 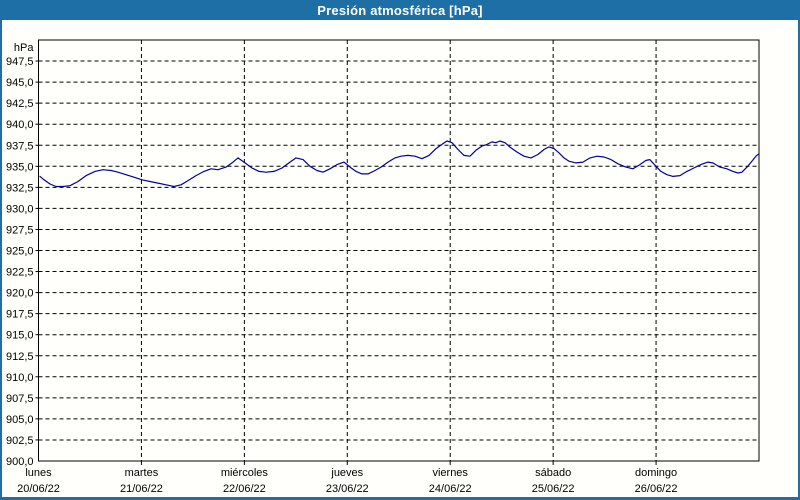 I want to click on x-axis-date-label: 25/06/22, so click(x=553, y=489).